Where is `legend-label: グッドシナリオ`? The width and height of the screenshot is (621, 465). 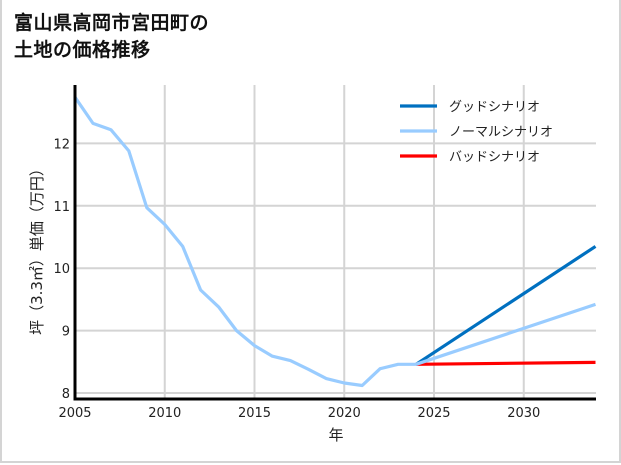 legend-label: グッドシナリオ is located at coordinates (494, 107).